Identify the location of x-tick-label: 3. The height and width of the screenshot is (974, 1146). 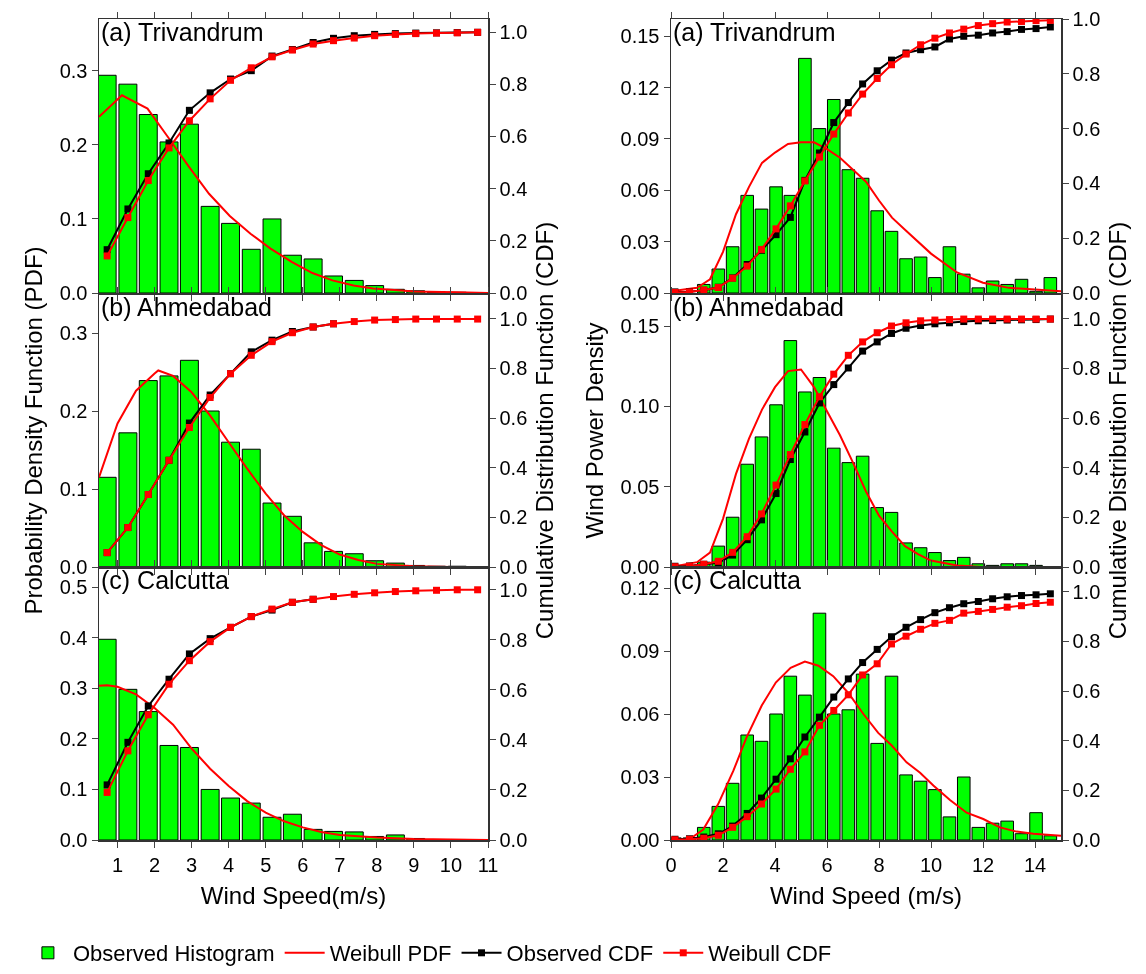
(192, 864).